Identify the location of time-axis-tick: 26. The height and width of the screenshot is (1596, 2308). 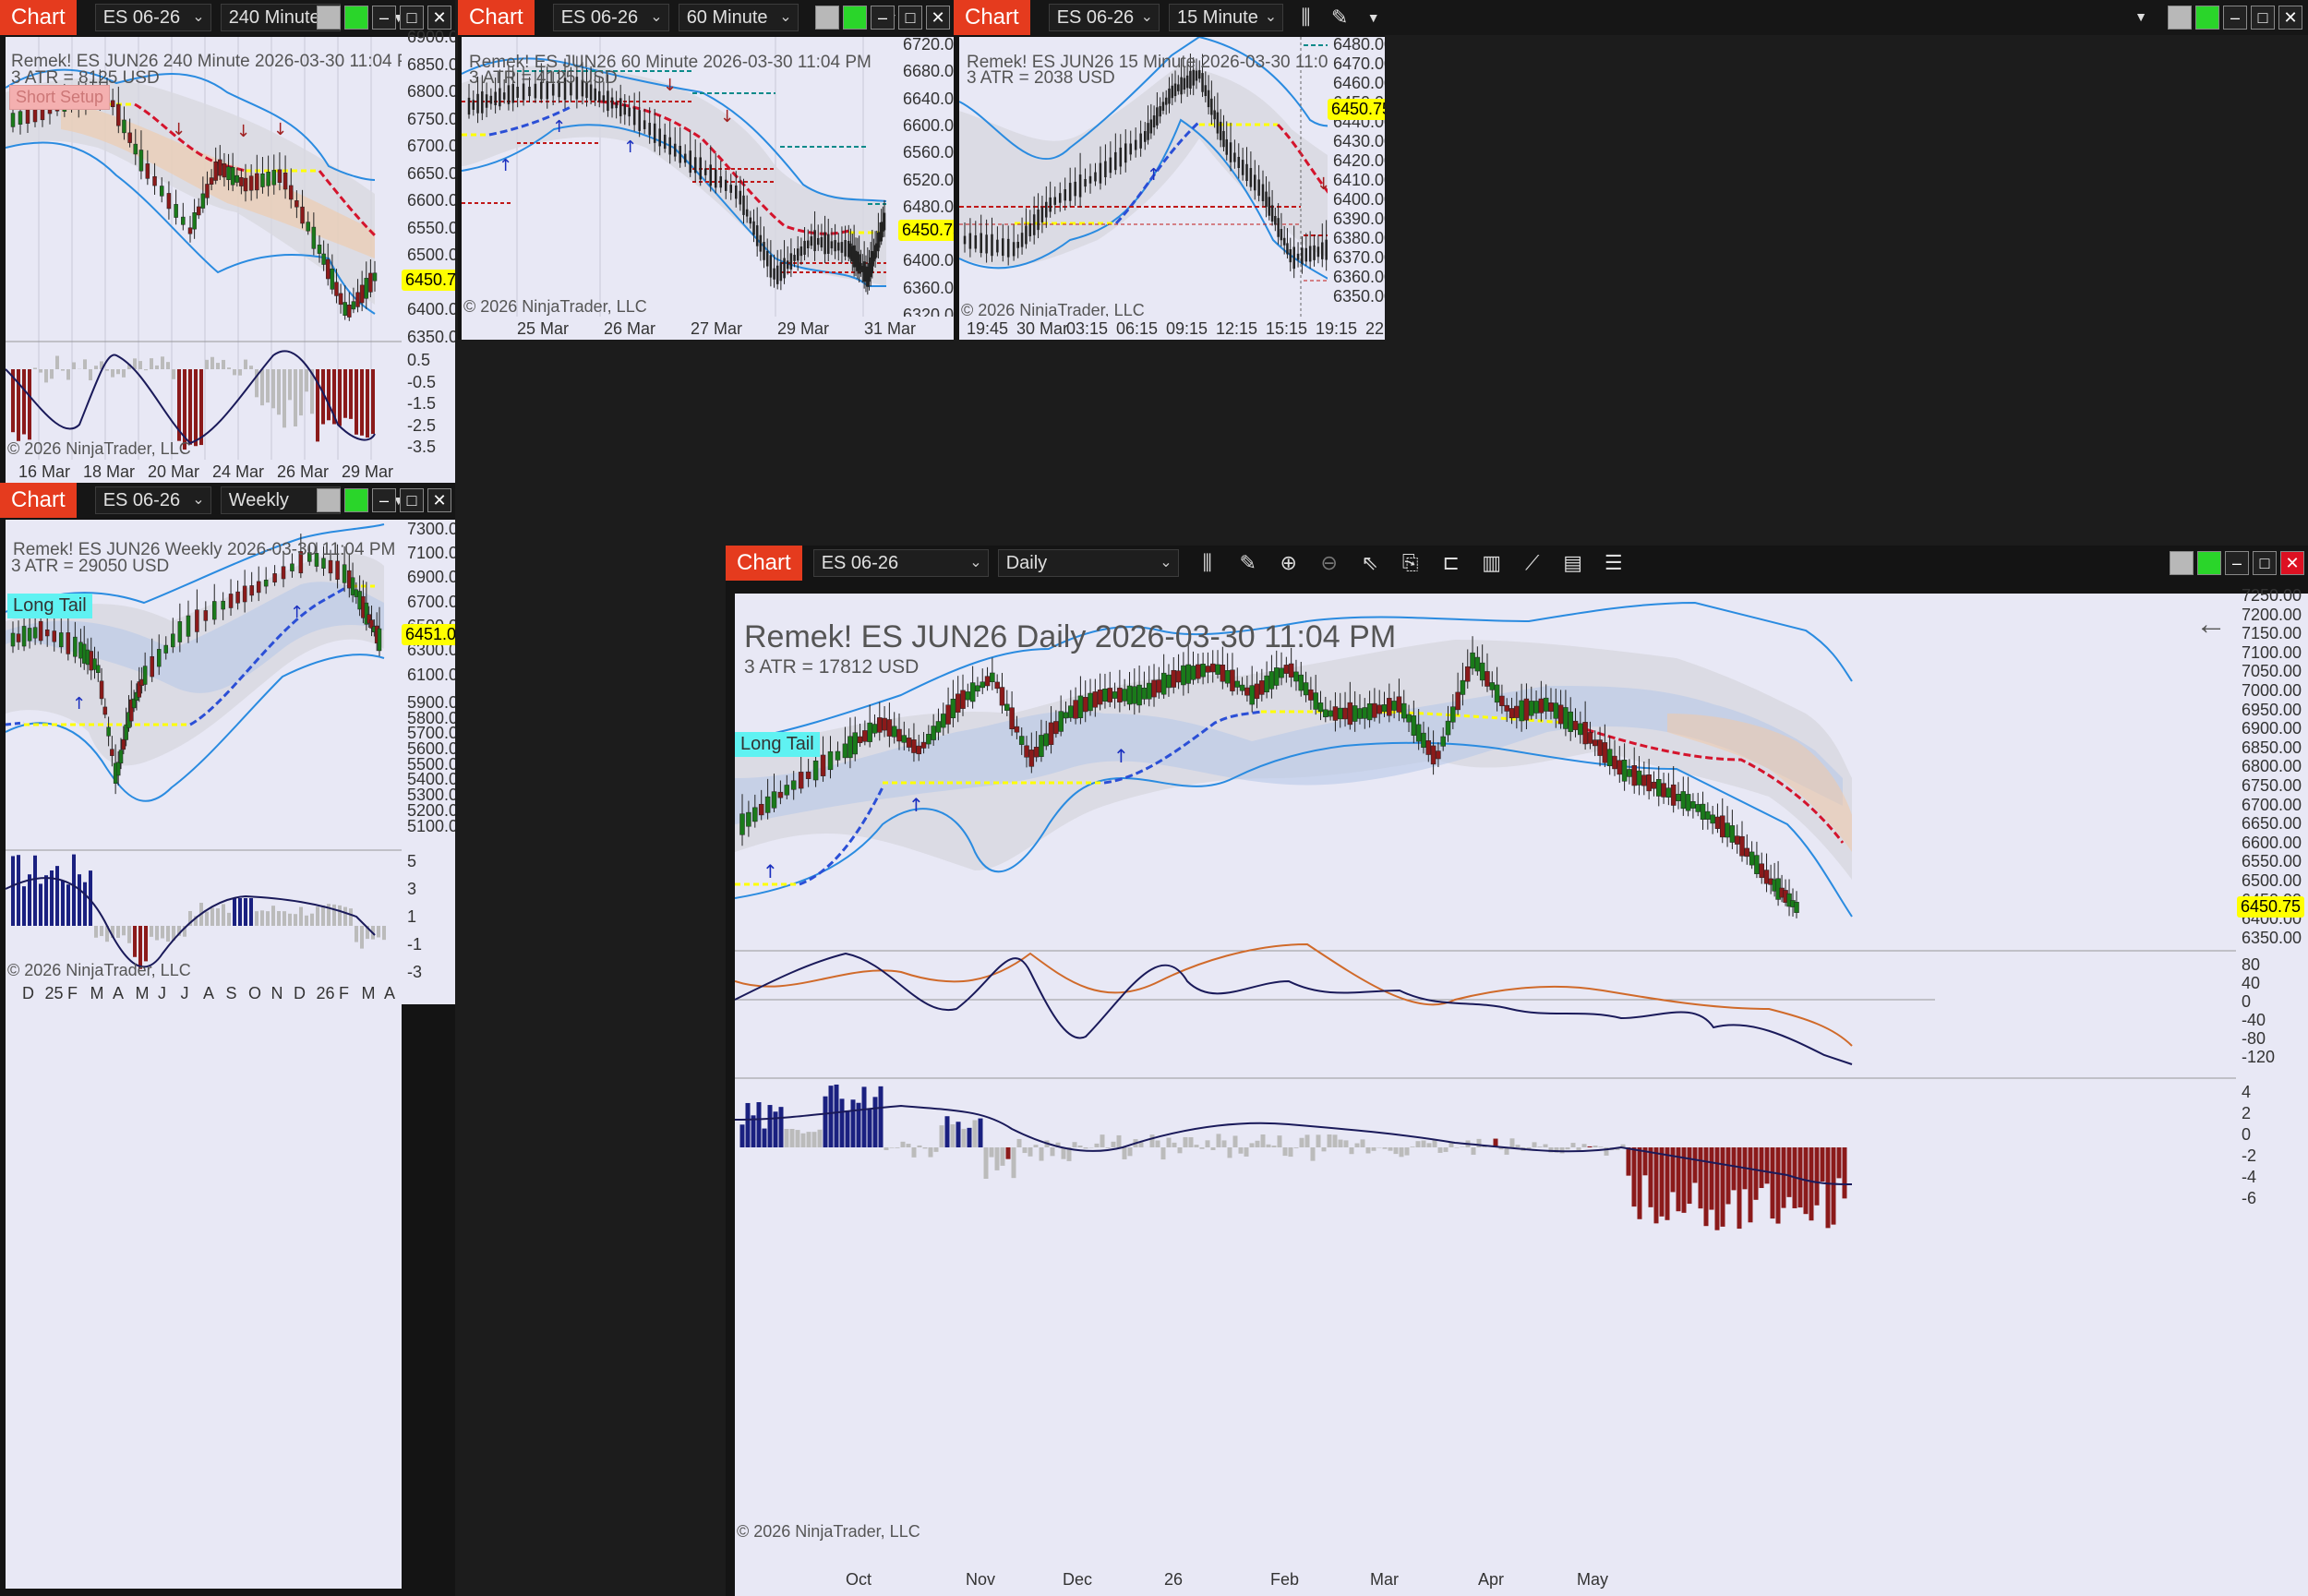
(1174, 1579).